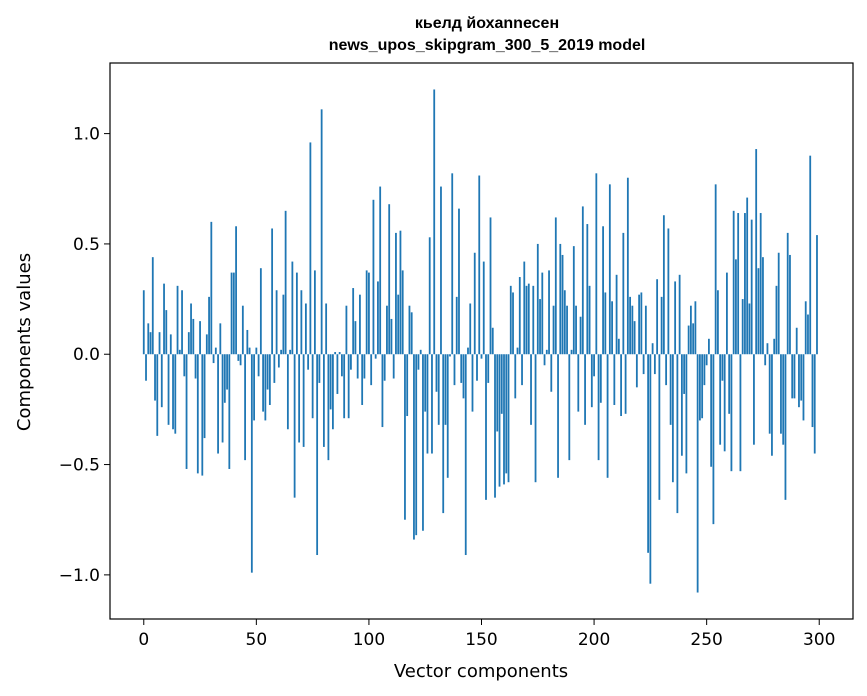 This screenshot has height=696, width=867. What do you see at coordinates (86, 245) in the screenshot?
I see `y-tick-label: 0.5` at bounding box center [86, 245].